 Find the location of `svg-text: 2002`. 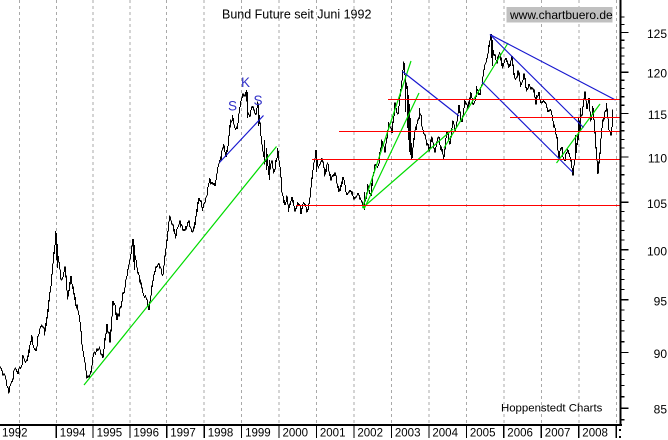

svg-text: 2002 is located at coordinates (370, 434).